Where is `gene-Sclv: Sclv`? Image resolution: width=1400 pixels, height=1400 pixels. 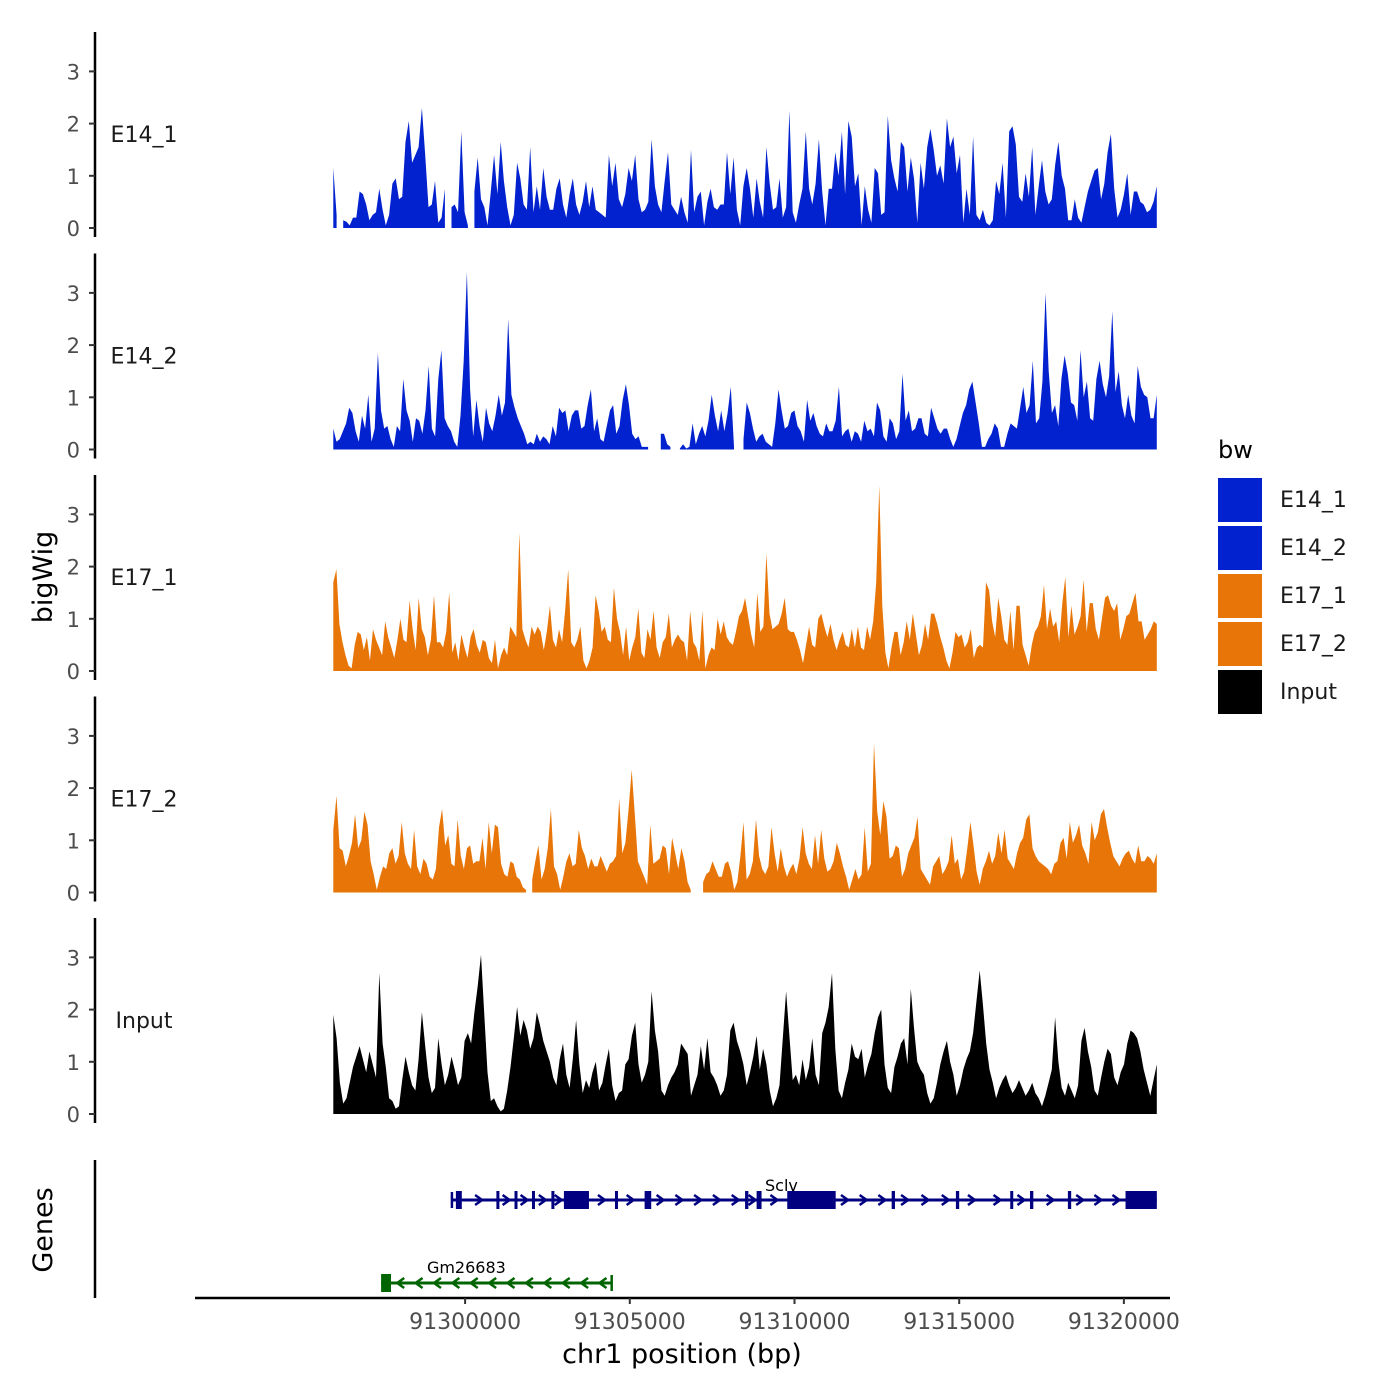 gene-Sclv: Sclv is located at coordinates (803, 1192).